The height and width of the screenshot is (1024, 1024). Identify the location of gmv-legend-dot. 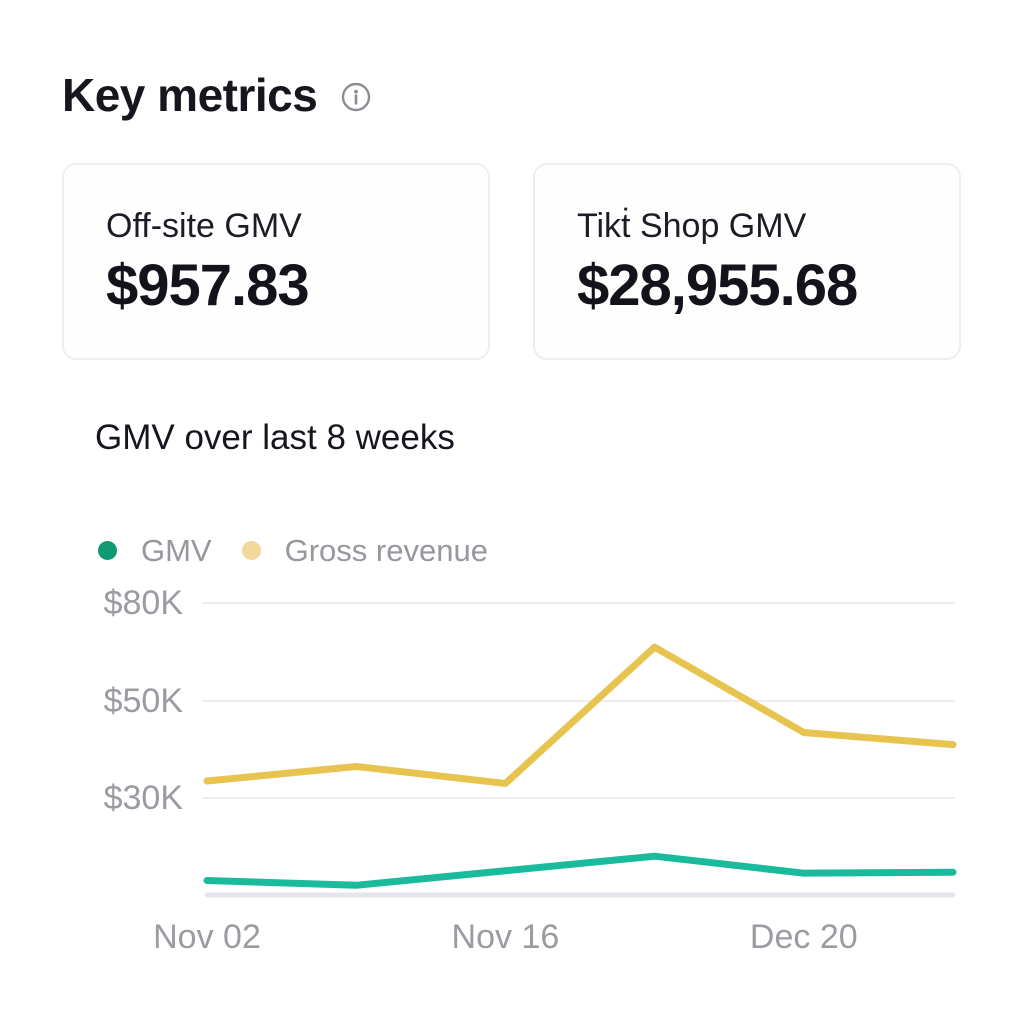
(107, 550).